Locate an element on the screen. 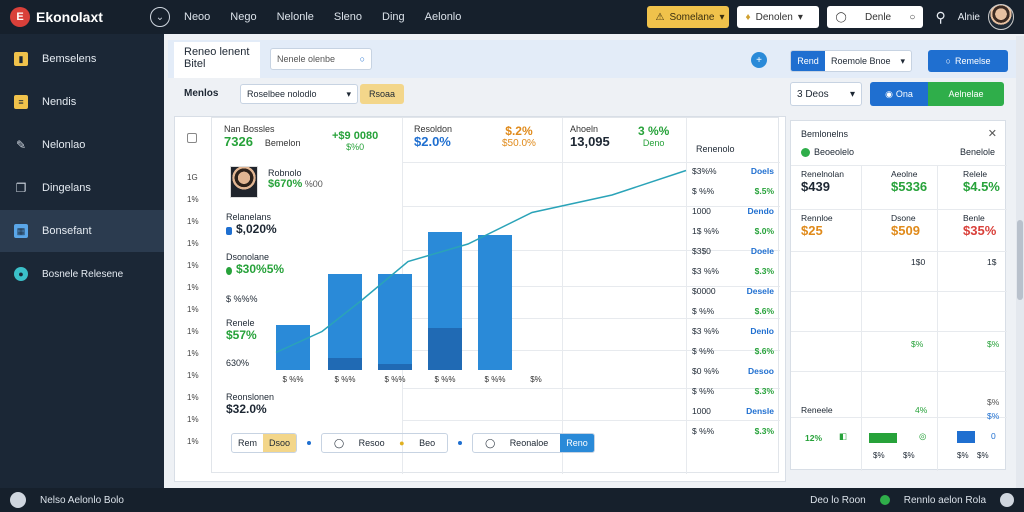  close-icon: ✕ is located at coordinates (992, 134).